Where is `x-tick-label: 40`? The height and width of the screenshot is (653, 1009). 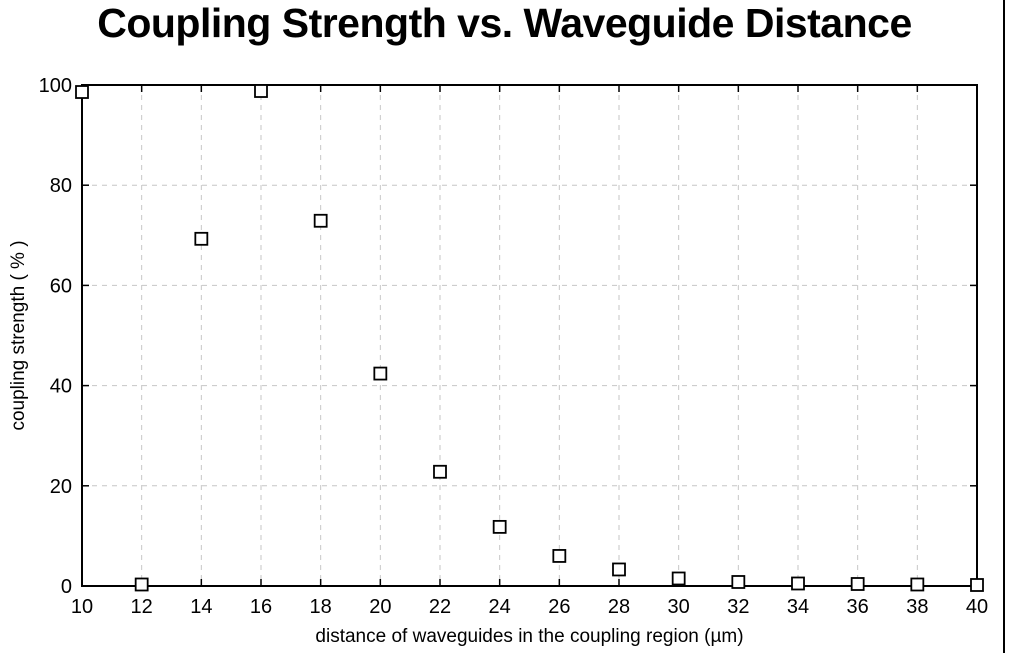
x-tick-label: 40 is located at coordinates (977, 607).